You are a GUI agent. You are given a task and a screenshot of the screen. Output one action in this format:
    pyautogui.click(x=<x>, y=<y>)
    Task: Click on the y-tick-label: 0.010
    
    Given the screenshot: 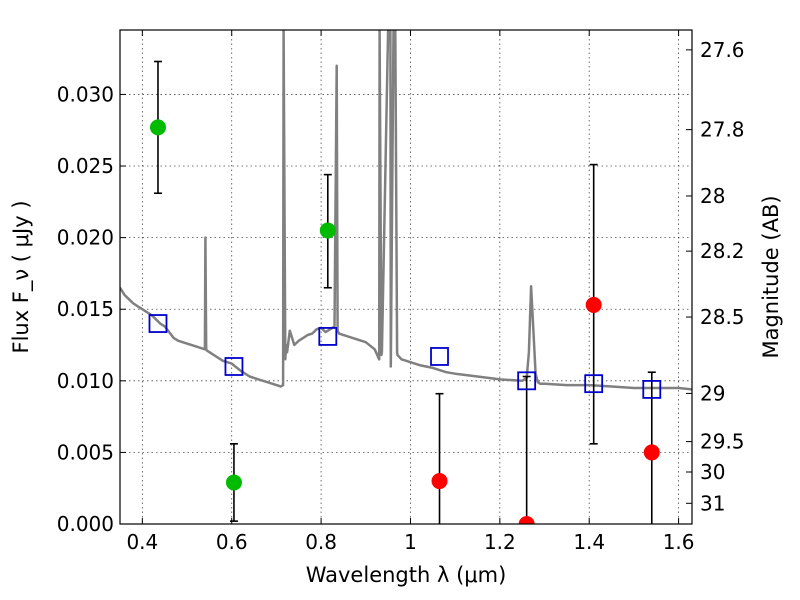 What is the action you would take?
    pyautogui.click(x=85, y=381)
    